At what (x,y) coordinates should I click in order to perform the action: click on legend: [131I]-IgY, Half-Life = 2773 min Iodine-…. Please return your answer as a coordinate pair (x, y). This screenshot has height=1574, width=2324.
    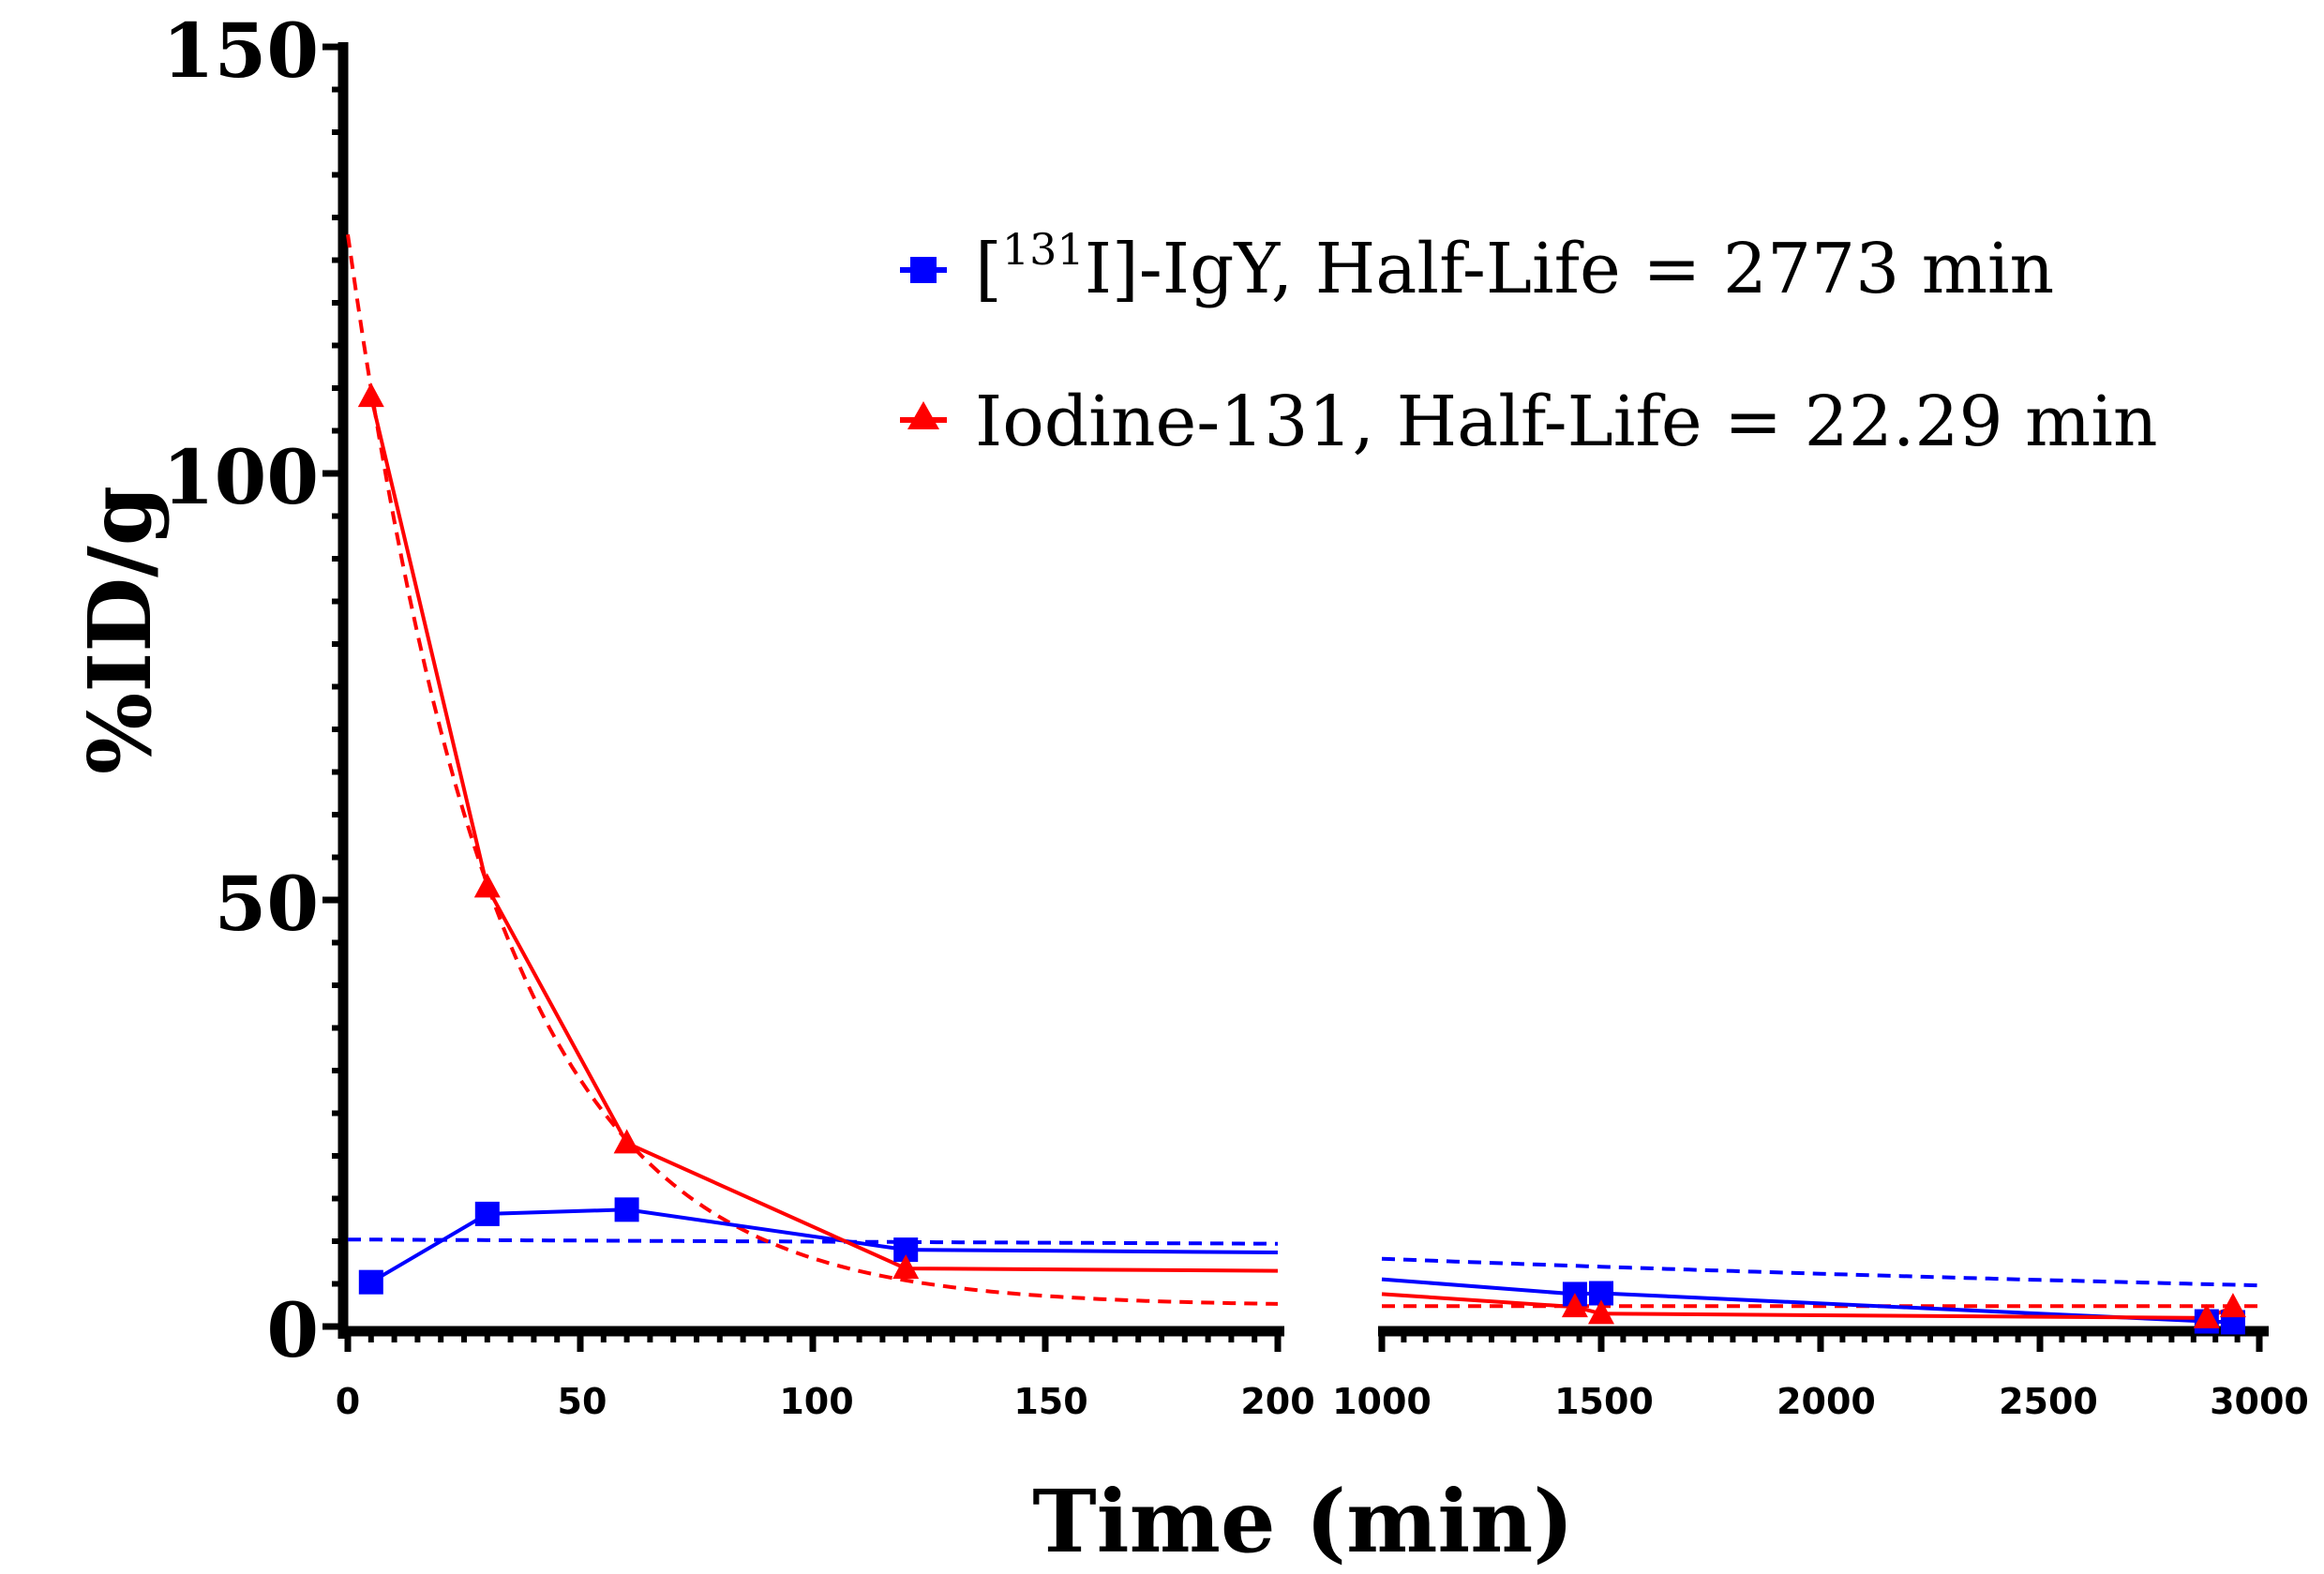
    Looking at the image, I should click on (1529, 343).